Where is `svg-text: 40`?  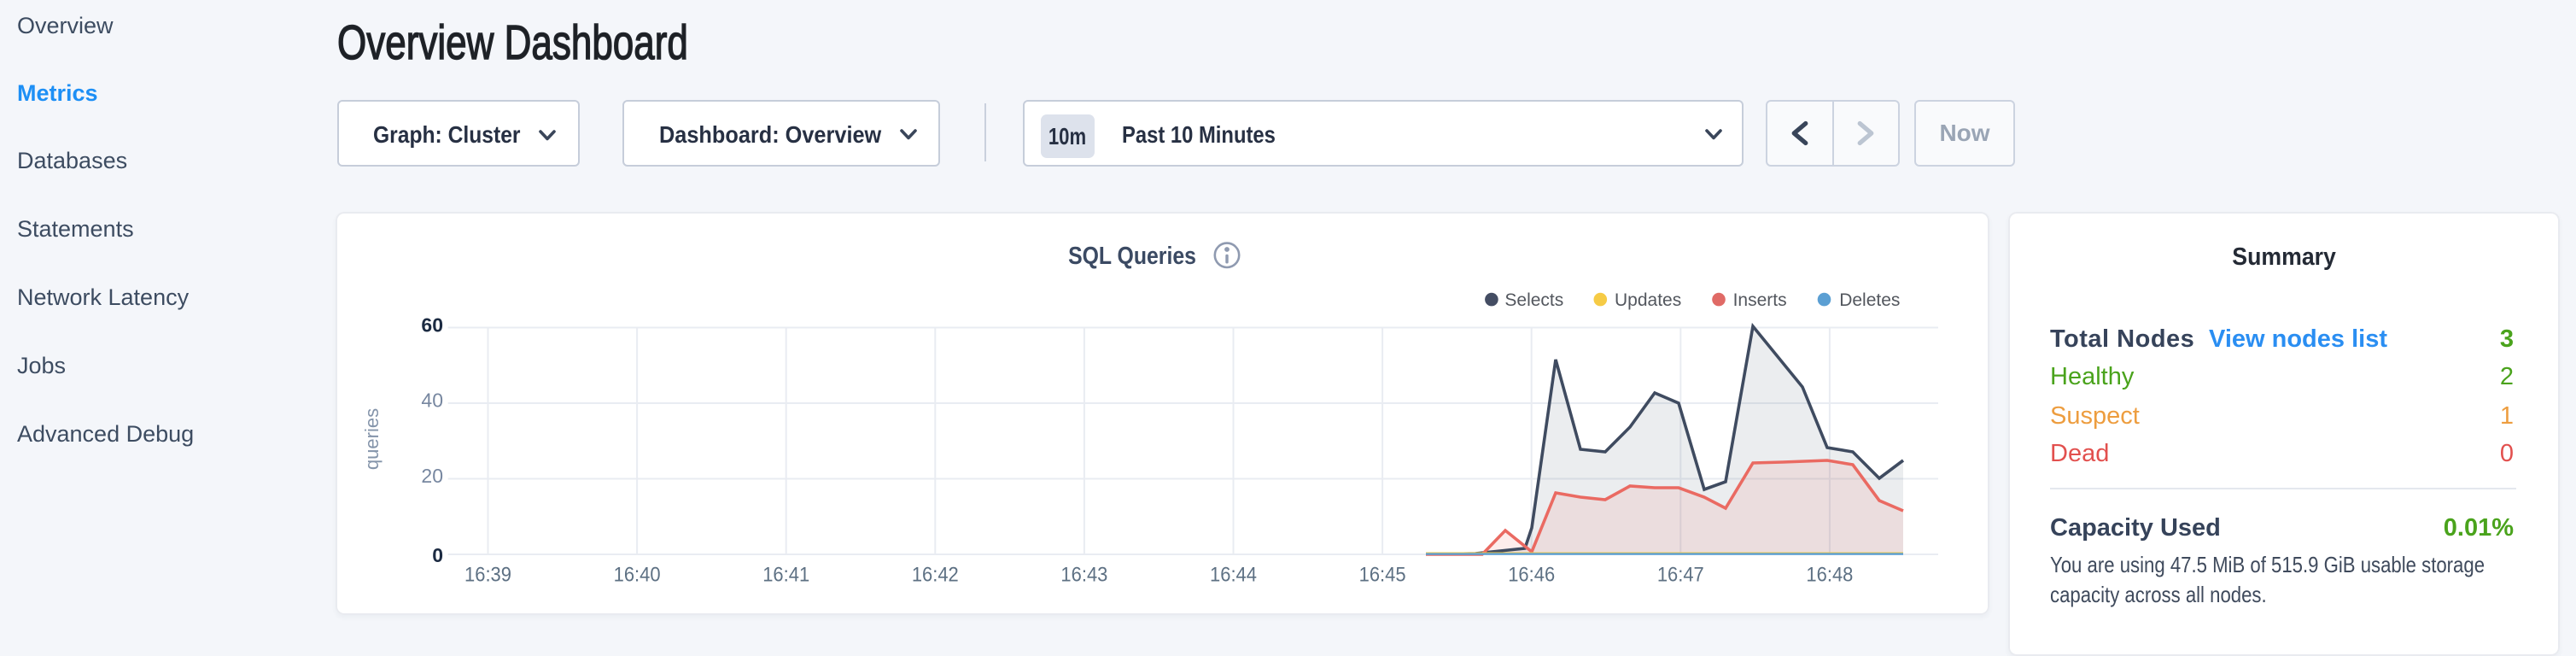 svg-text: 40 is located at coordinates (432, 400).